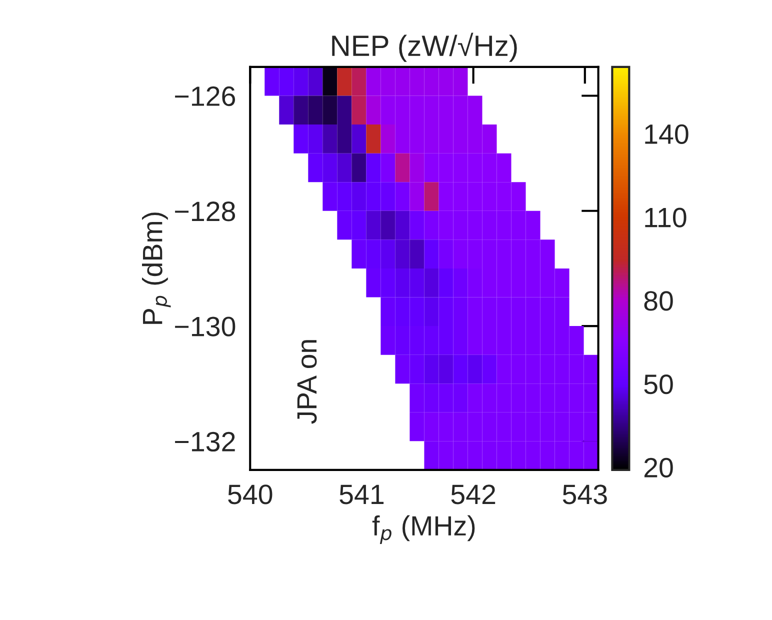 Image resolution: width=772 pixels, height=620 pixels. Describe the element at coordinates (584, 494) in the screenshot. I see `x-tick-label: 543` at that location.